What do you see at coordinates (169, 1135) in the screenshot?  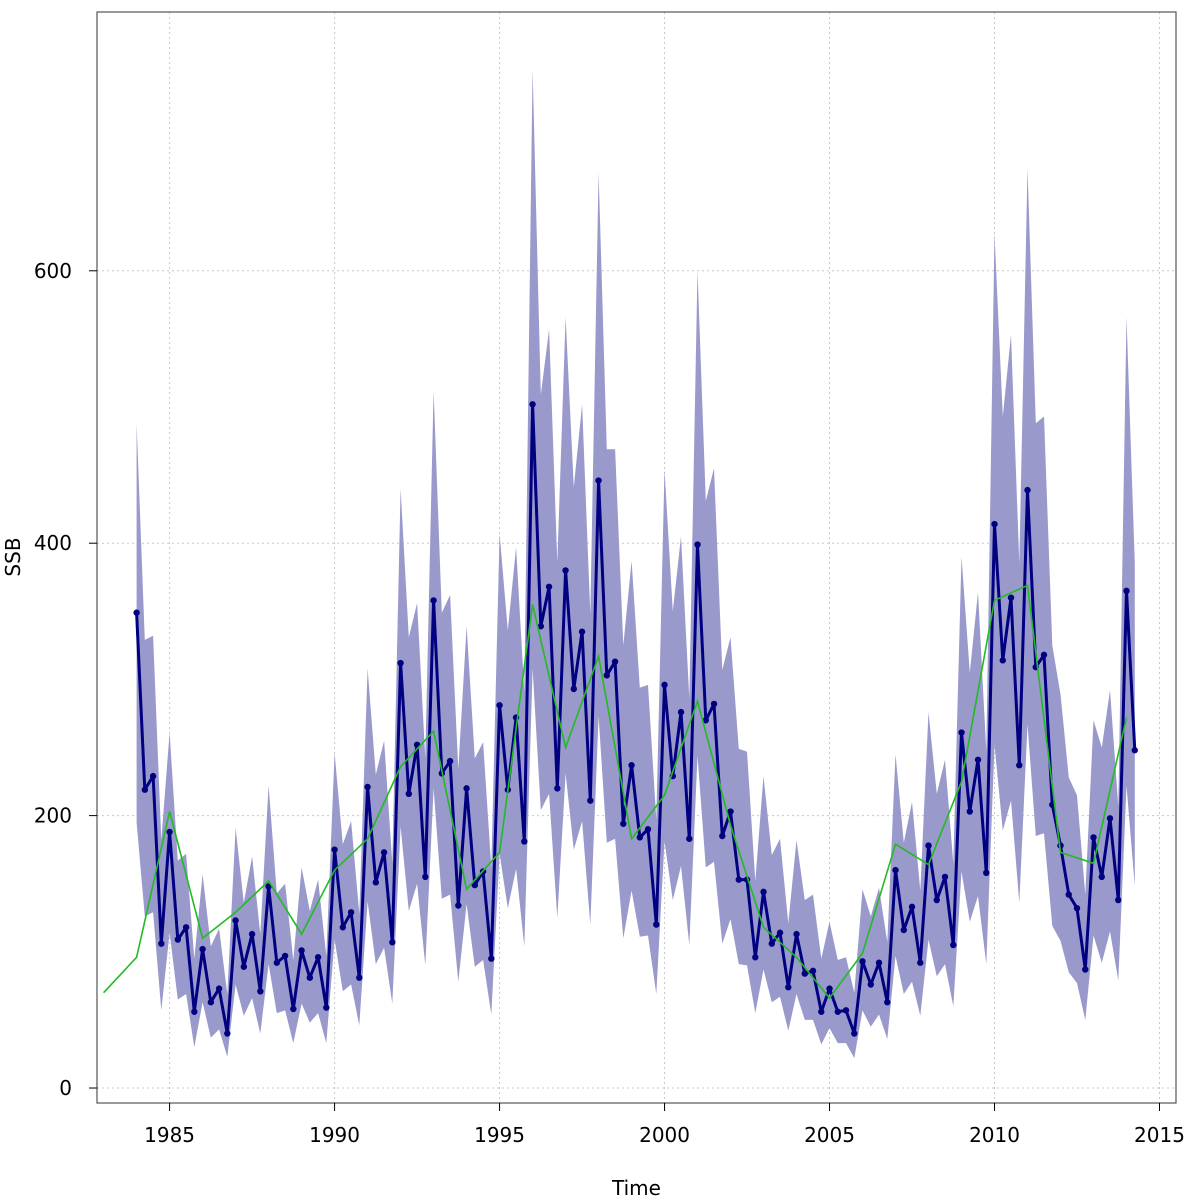 I see `x-tick-label: 1985` at bounding box center [169, 1135].